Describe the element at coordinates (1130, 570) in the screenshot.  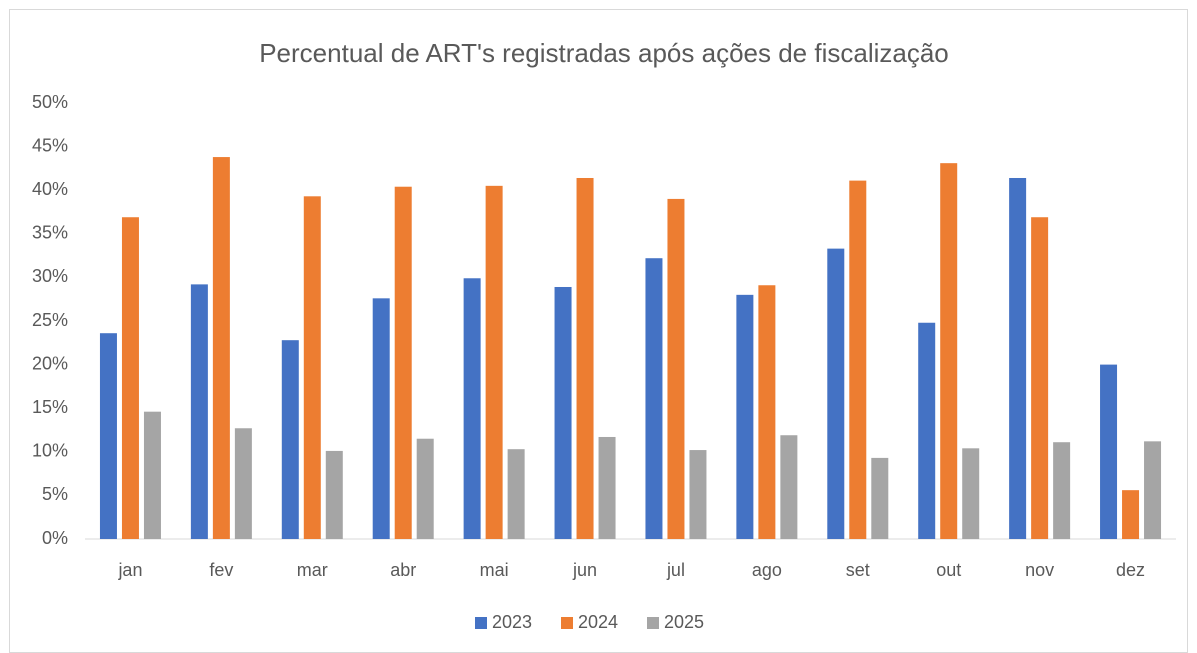
I see `x-tick-label: dez` at that location.